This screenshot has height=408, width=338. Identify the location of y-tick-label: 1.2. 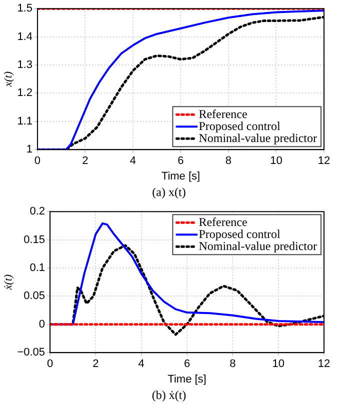
(24, 93).